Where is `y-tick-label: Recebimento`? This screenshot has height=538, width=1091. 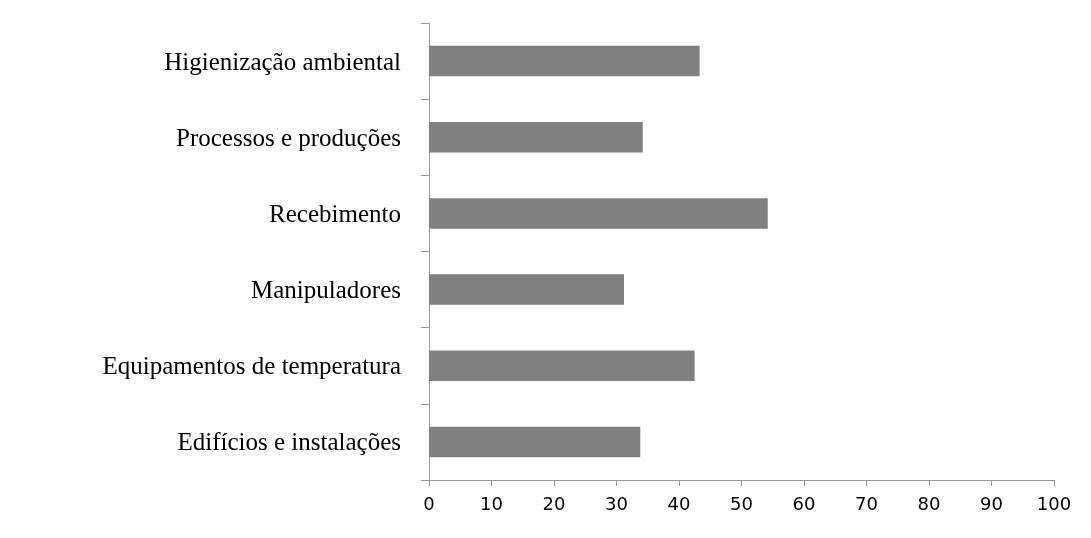 y-tick-label: Recebimento is located at coordinates (335, 213).